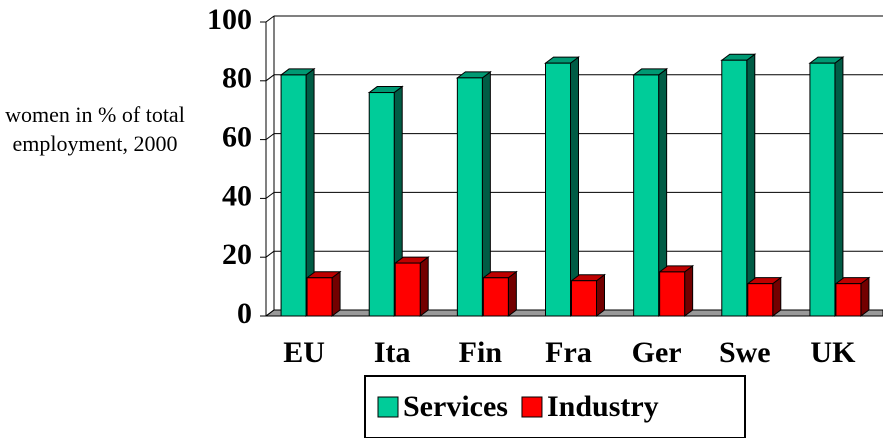  I want to click on legend-box, so click(555, 406).